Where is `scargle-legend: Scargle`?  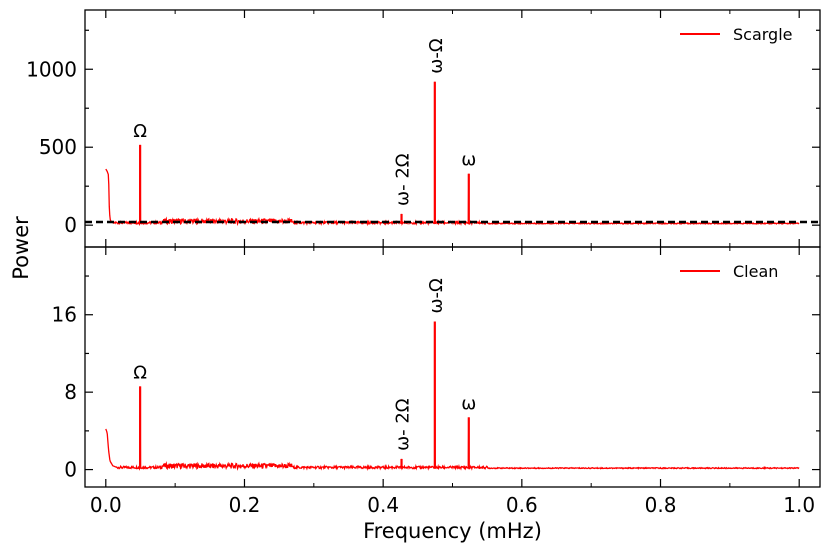
scargle-legend: Scargle is located at coordinates (736, 34).